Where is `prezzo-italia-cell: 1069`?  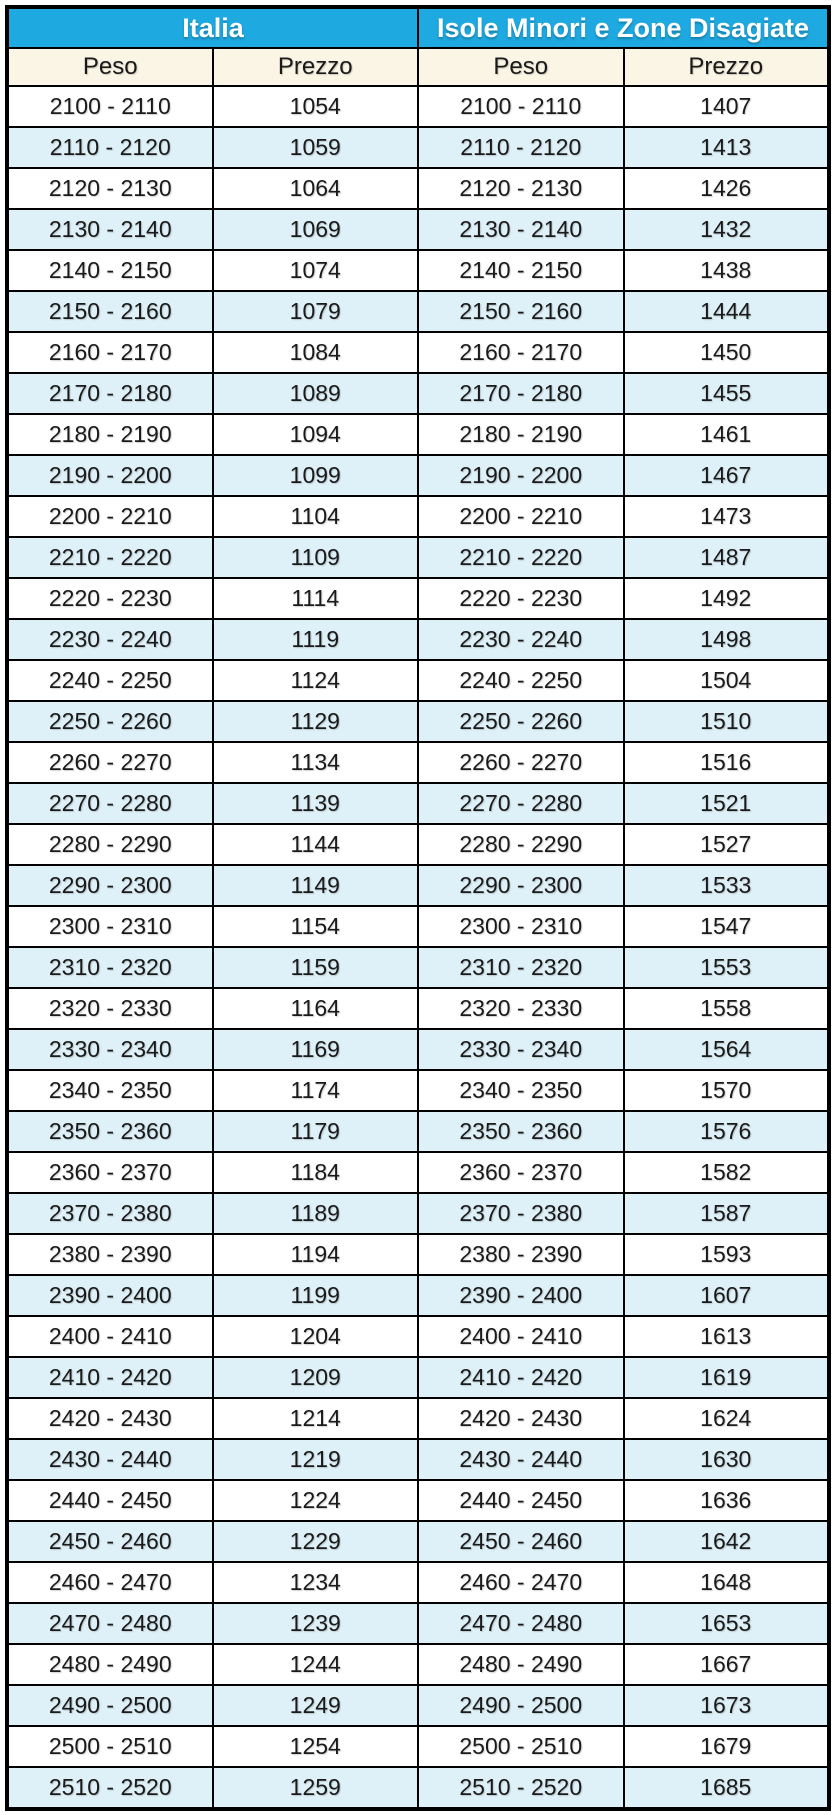 prezzo-italia-cell: 1069 is located at coordinates (315, 229).